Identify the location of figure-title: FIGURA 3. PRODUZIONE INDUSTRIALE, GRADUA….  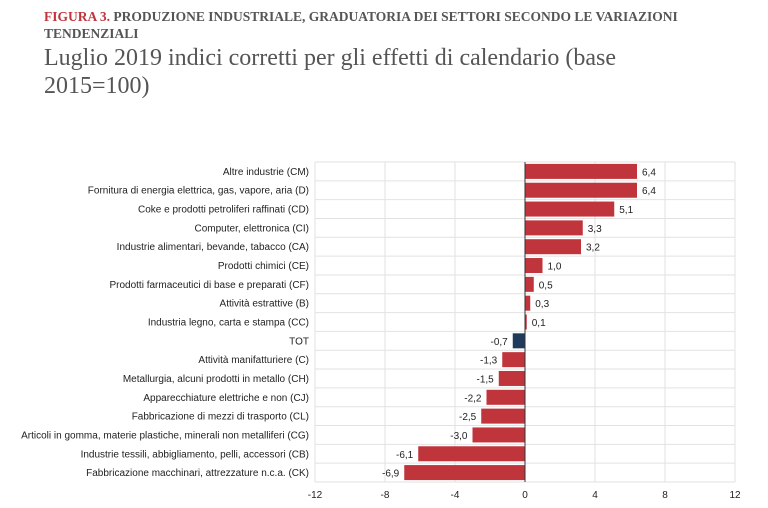
(384, 25).